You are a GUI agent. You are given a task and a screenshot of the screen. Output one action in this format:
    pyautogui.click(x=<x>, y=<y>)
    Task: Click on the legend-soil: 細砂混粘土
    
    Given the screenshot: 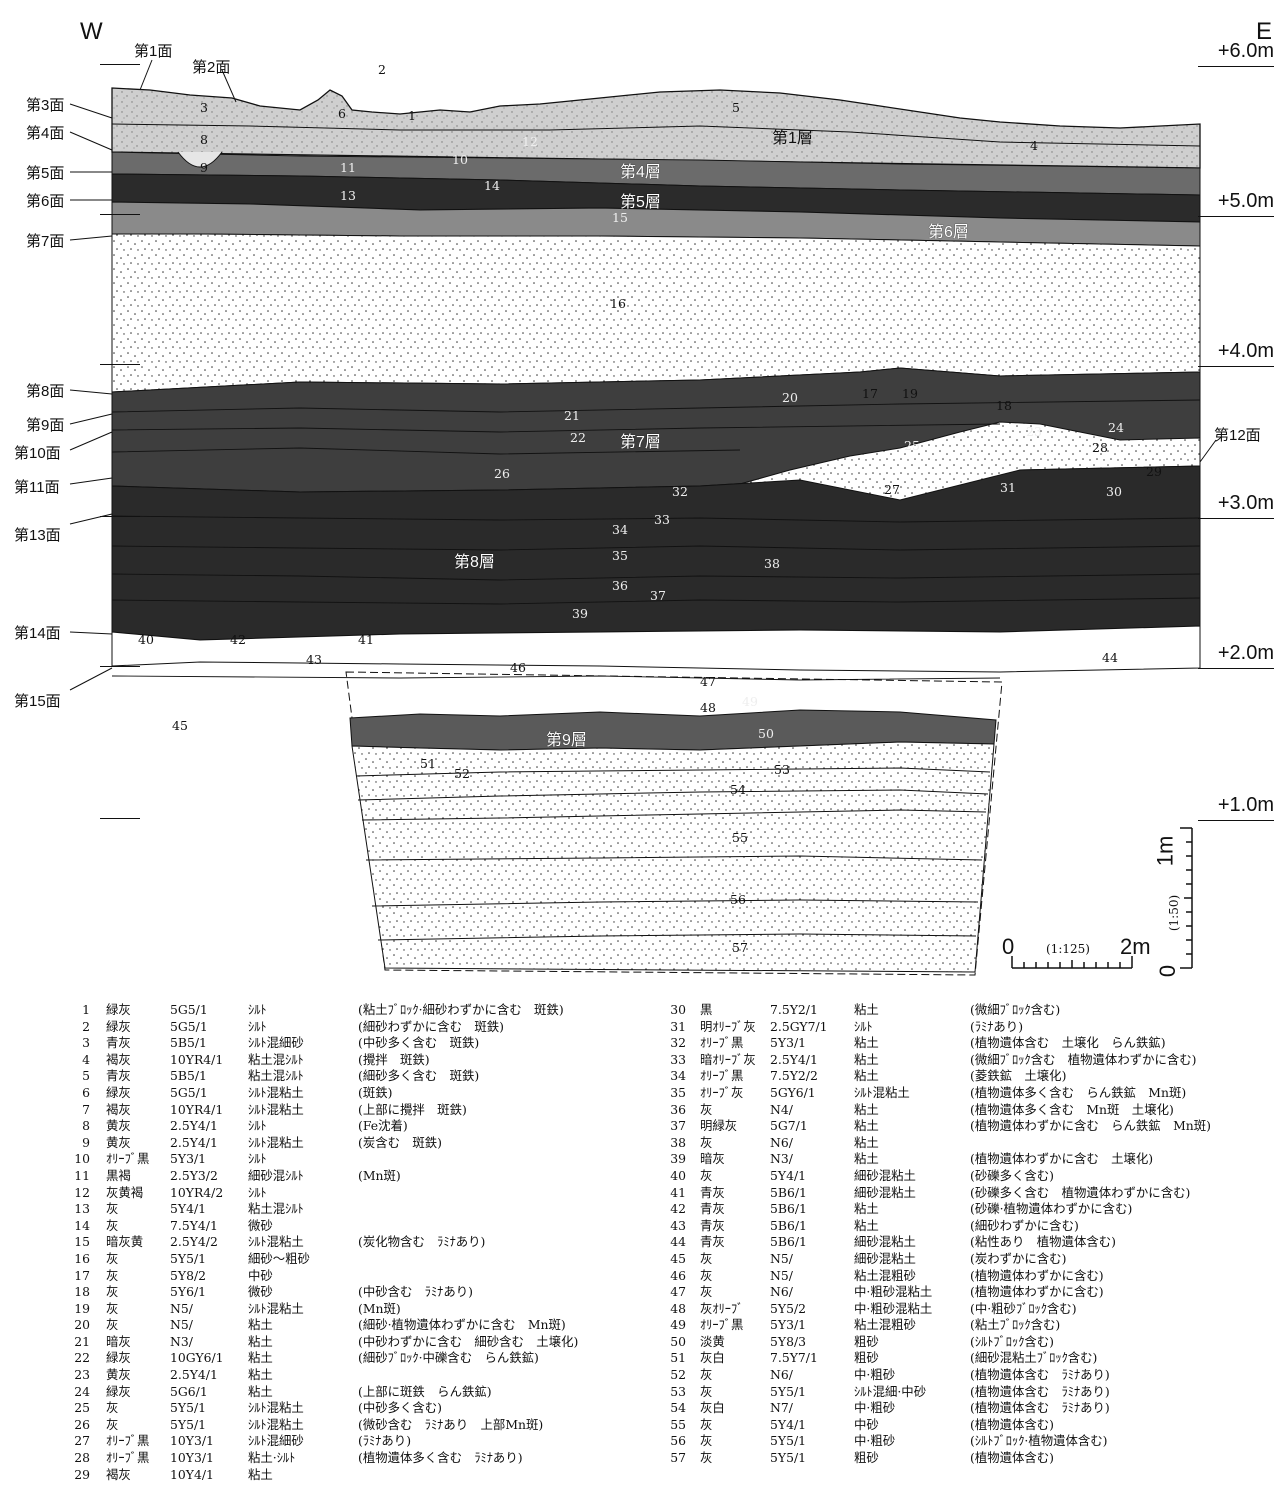 What is the action you would take?
    pyautogui.click(x=885, y=1192)
    